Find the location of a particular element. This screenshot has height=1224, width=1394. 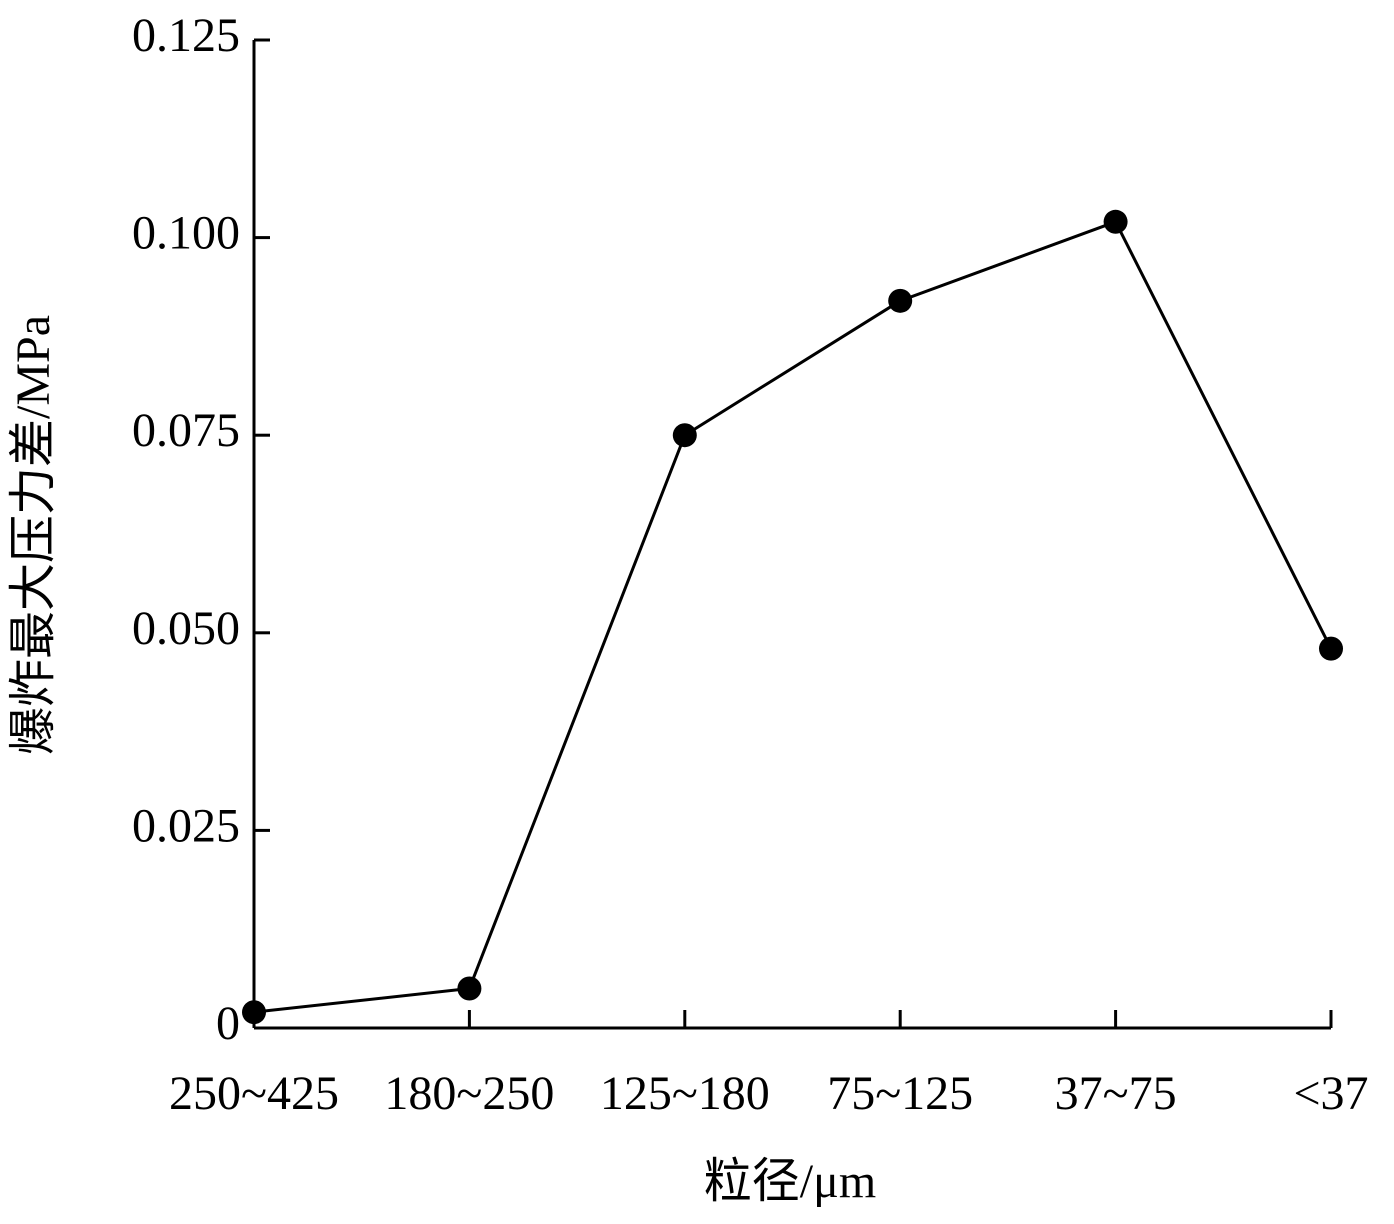

y-tick-label: 0.025 is located at coordinates (186, 825).